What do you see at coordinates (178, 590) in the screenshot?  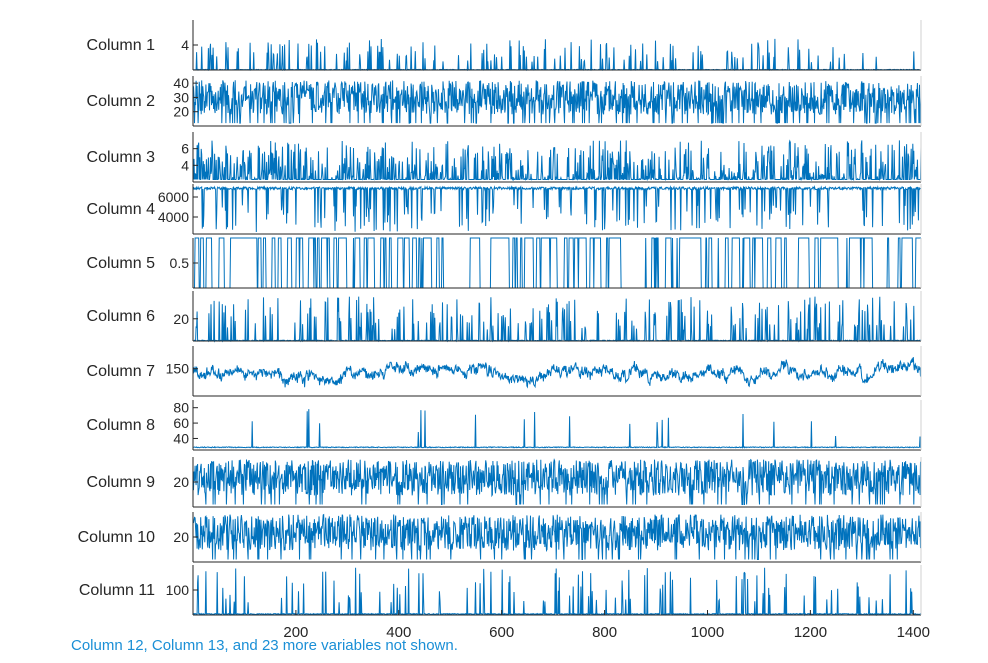 I see `y-tick-label-11-1: 100` at bounding box center [178, 590].